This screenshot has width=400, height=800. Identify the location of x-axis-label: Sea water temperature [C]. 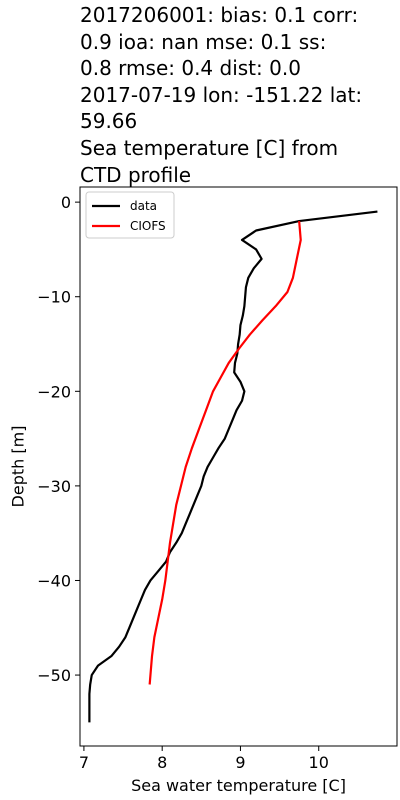
(238, 785).